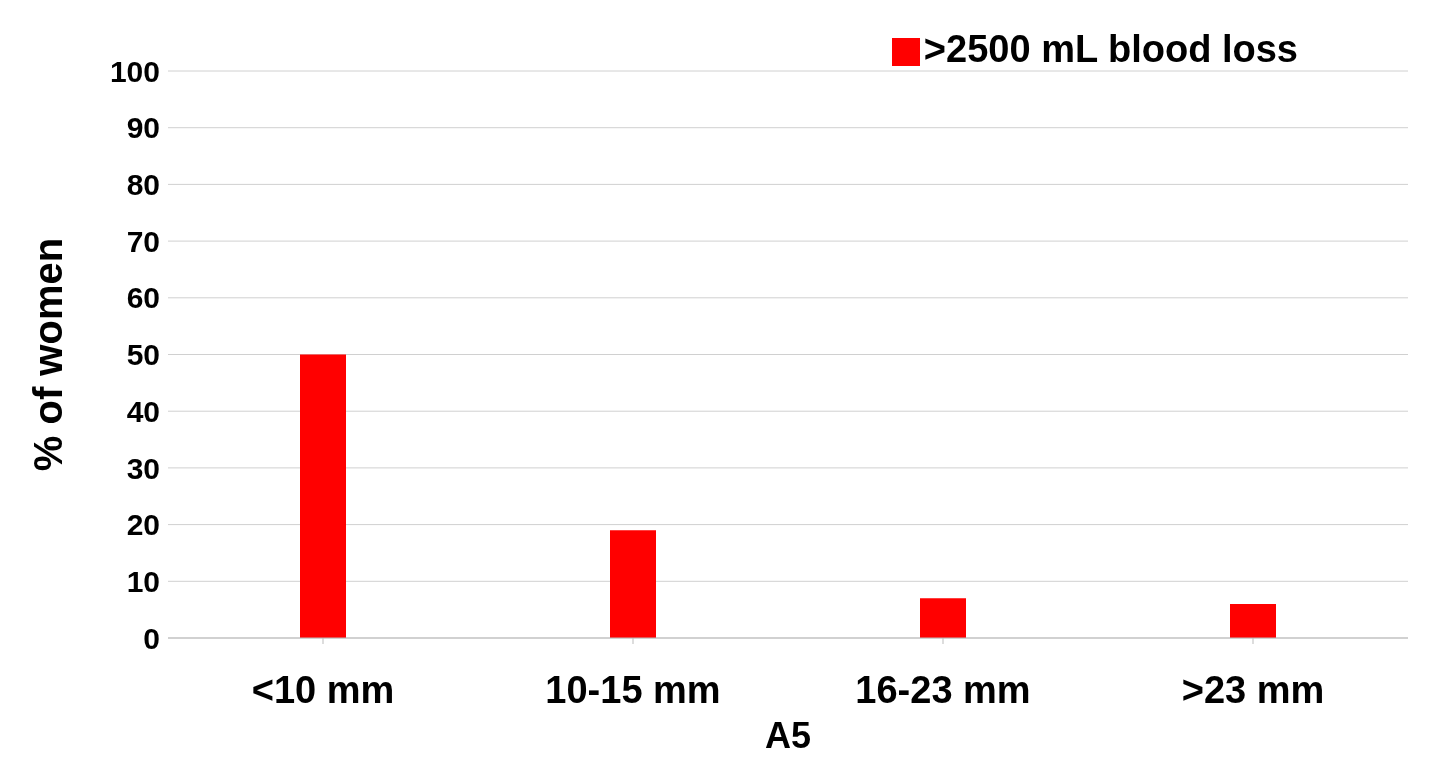  I want to click on y-tick-label: 60, so click(143, 298).